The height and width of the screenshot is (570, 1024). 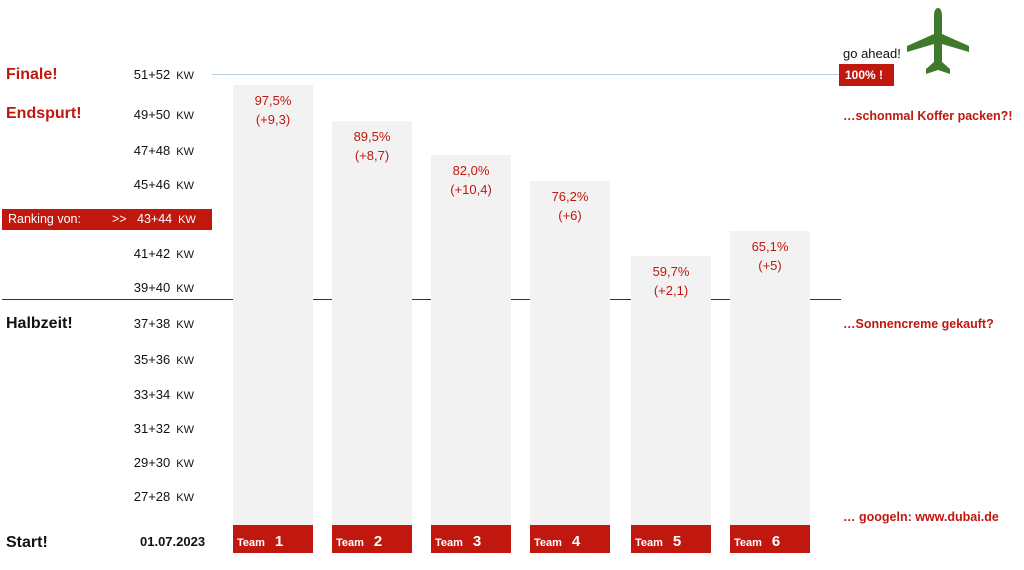 What do you see at coordinates (770, 256) in the screenshot?
I see `bar-data-label: 65,1% (+5)` at bounding box center [770, 256].